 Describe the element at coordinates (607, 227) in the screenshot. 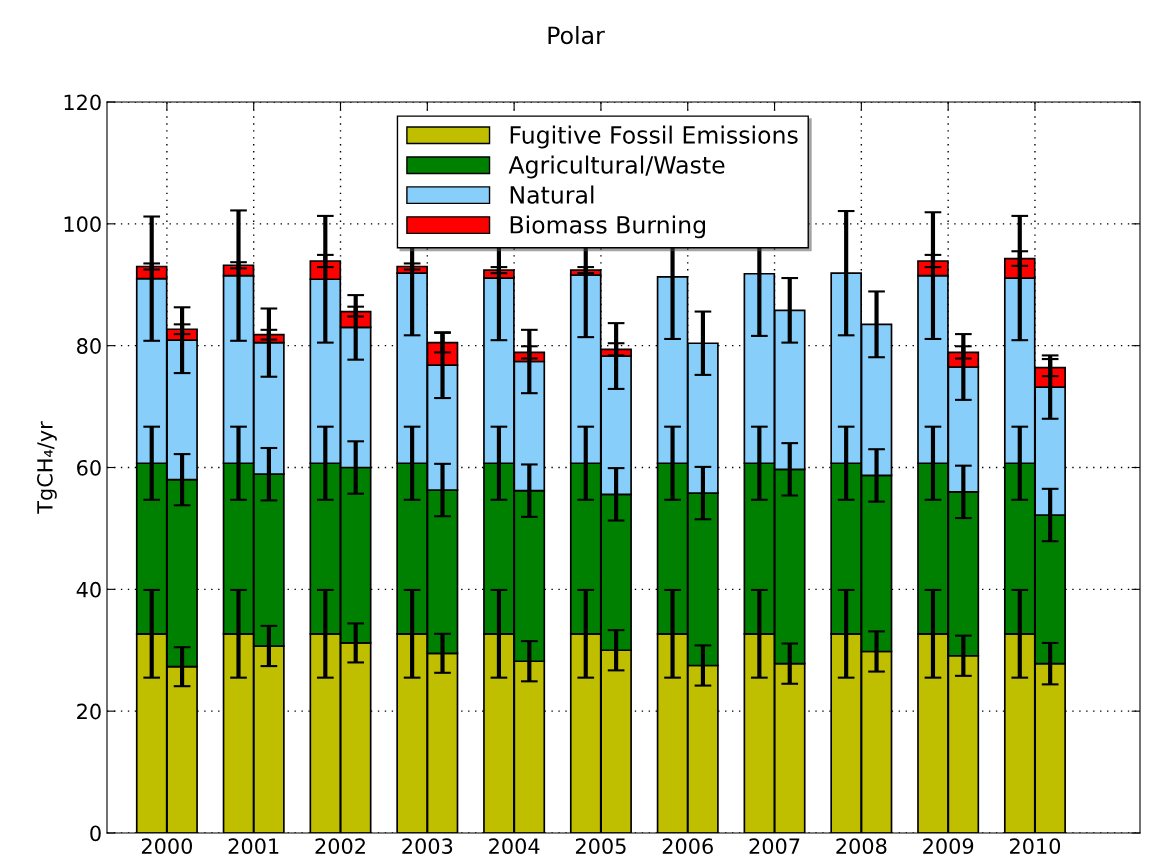

I see `legend-label: Biomass Burning` at that location.